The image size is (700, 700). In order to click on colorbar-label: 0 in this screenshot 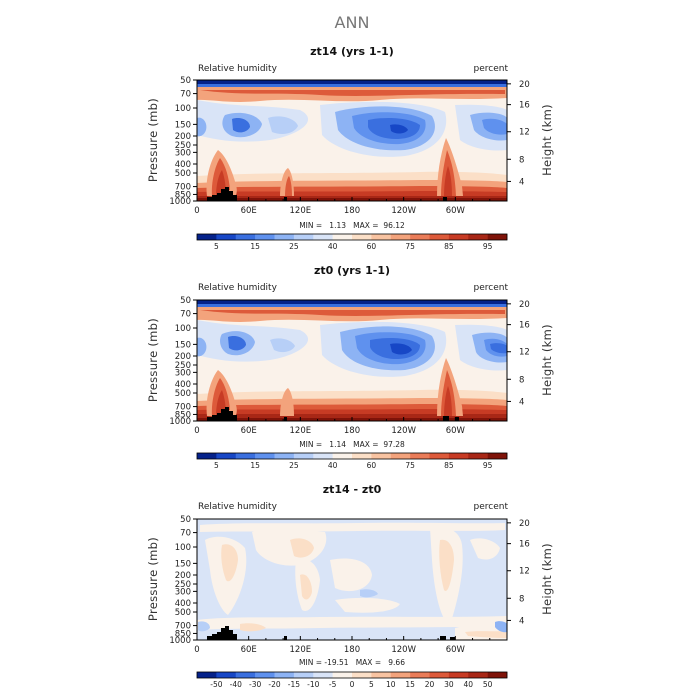, I will do `click(352, 684)`.